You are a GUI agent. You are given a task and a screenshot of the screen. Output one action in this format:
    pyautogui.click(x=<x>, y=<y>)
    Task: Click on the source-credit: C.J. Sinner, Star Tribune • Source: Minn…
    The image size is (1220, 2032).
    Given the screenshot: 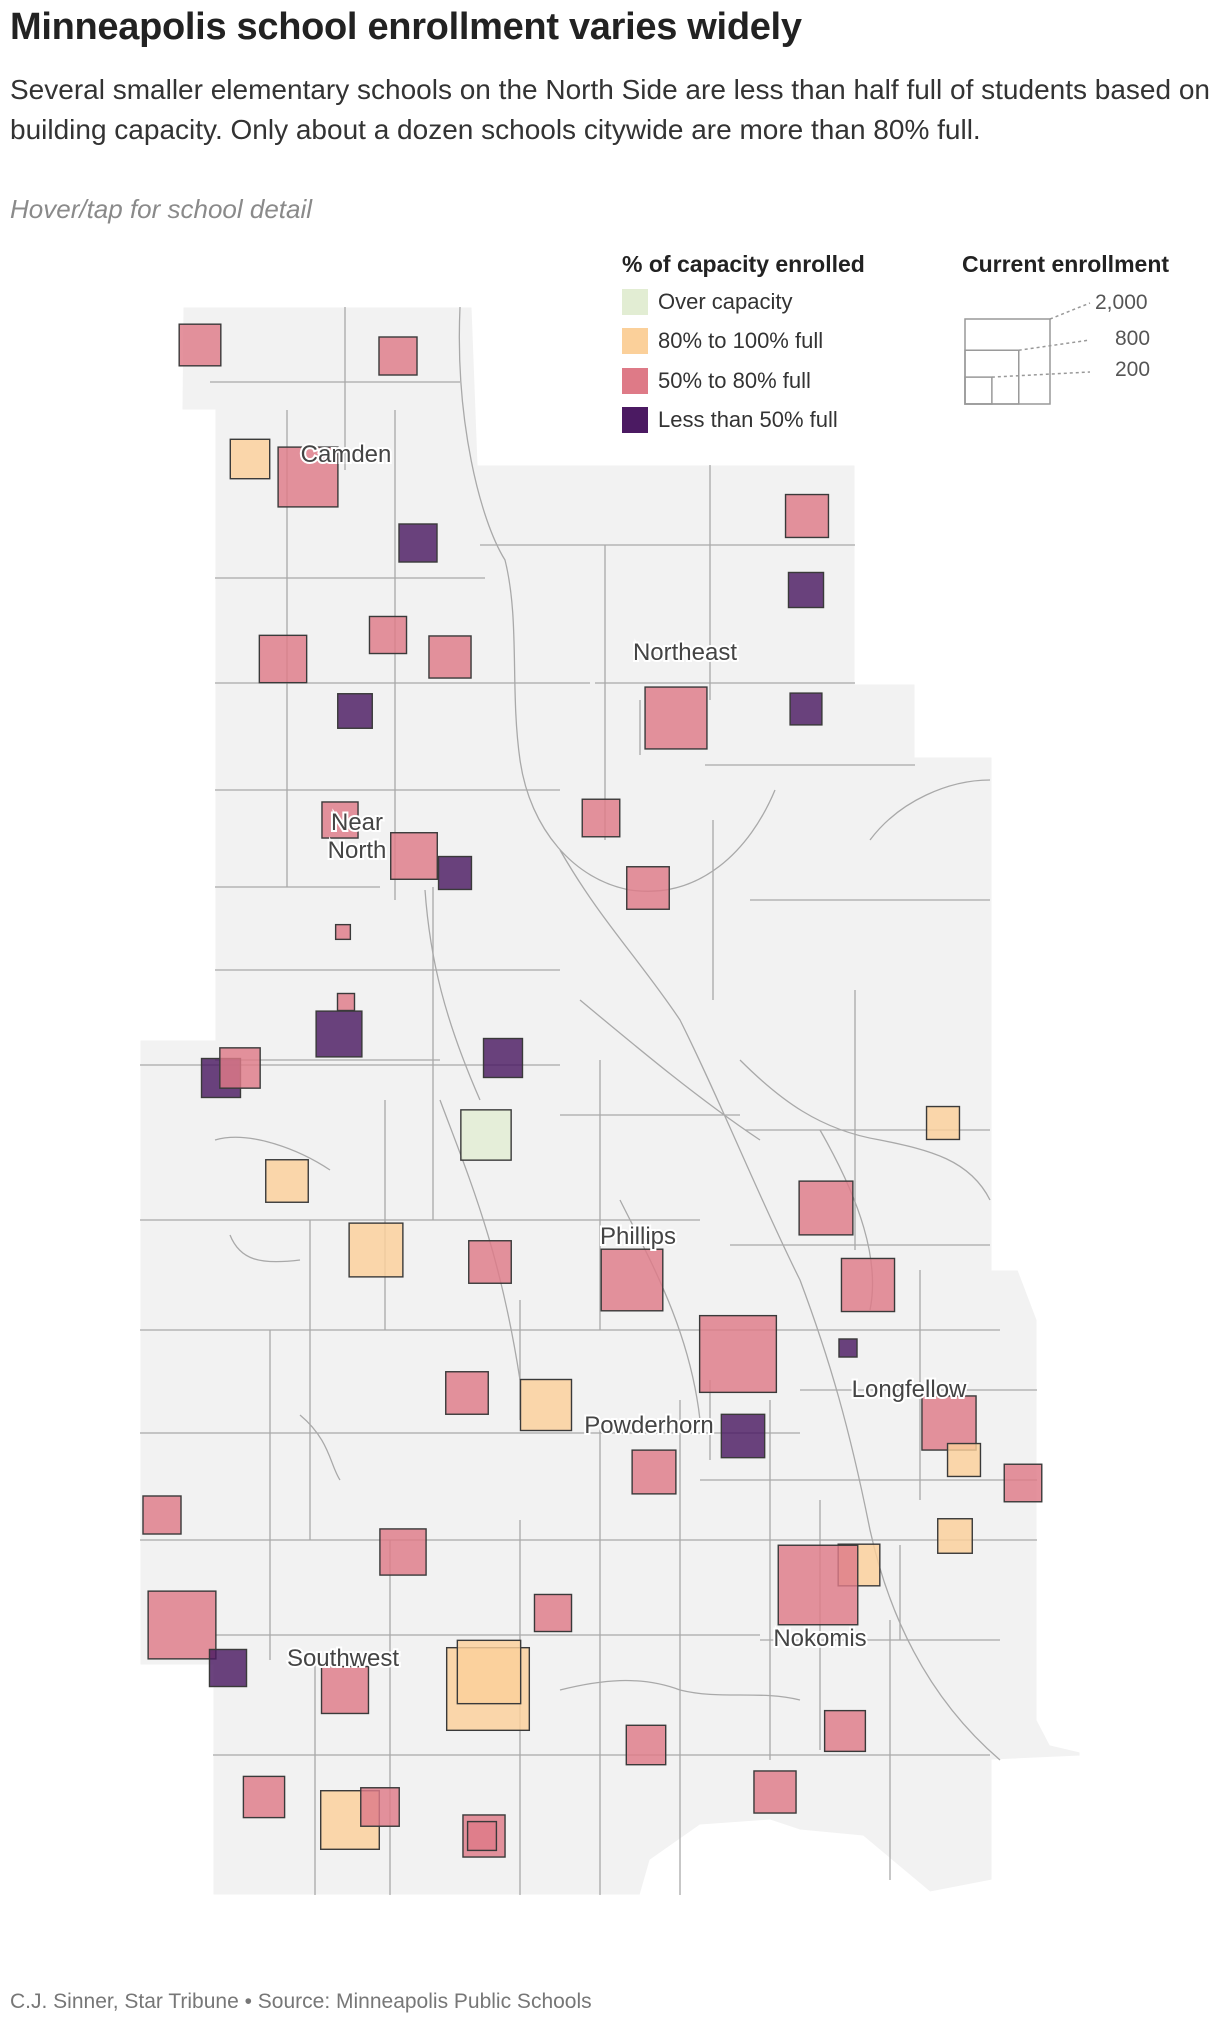 What is the action you would take?
    pyautogui.click(x=301, y=2001)
    